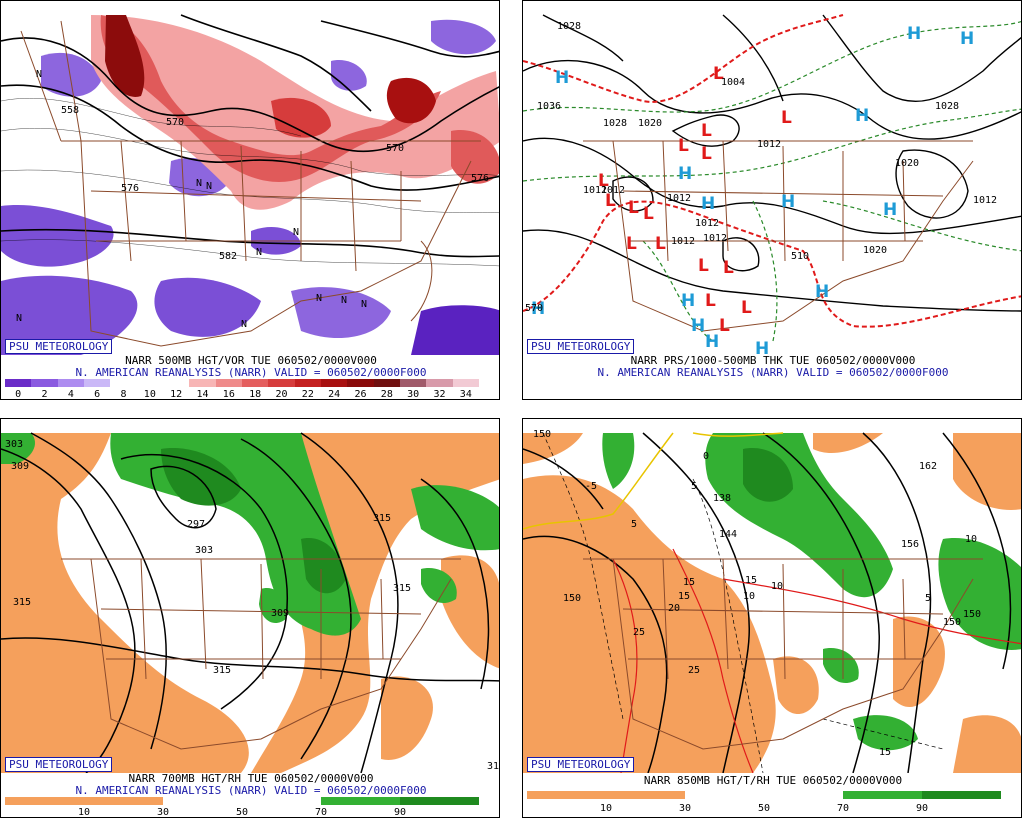 This screenshot has height=819, width=1024. I want to click on temp-freezing-contour, so click(653, 481).